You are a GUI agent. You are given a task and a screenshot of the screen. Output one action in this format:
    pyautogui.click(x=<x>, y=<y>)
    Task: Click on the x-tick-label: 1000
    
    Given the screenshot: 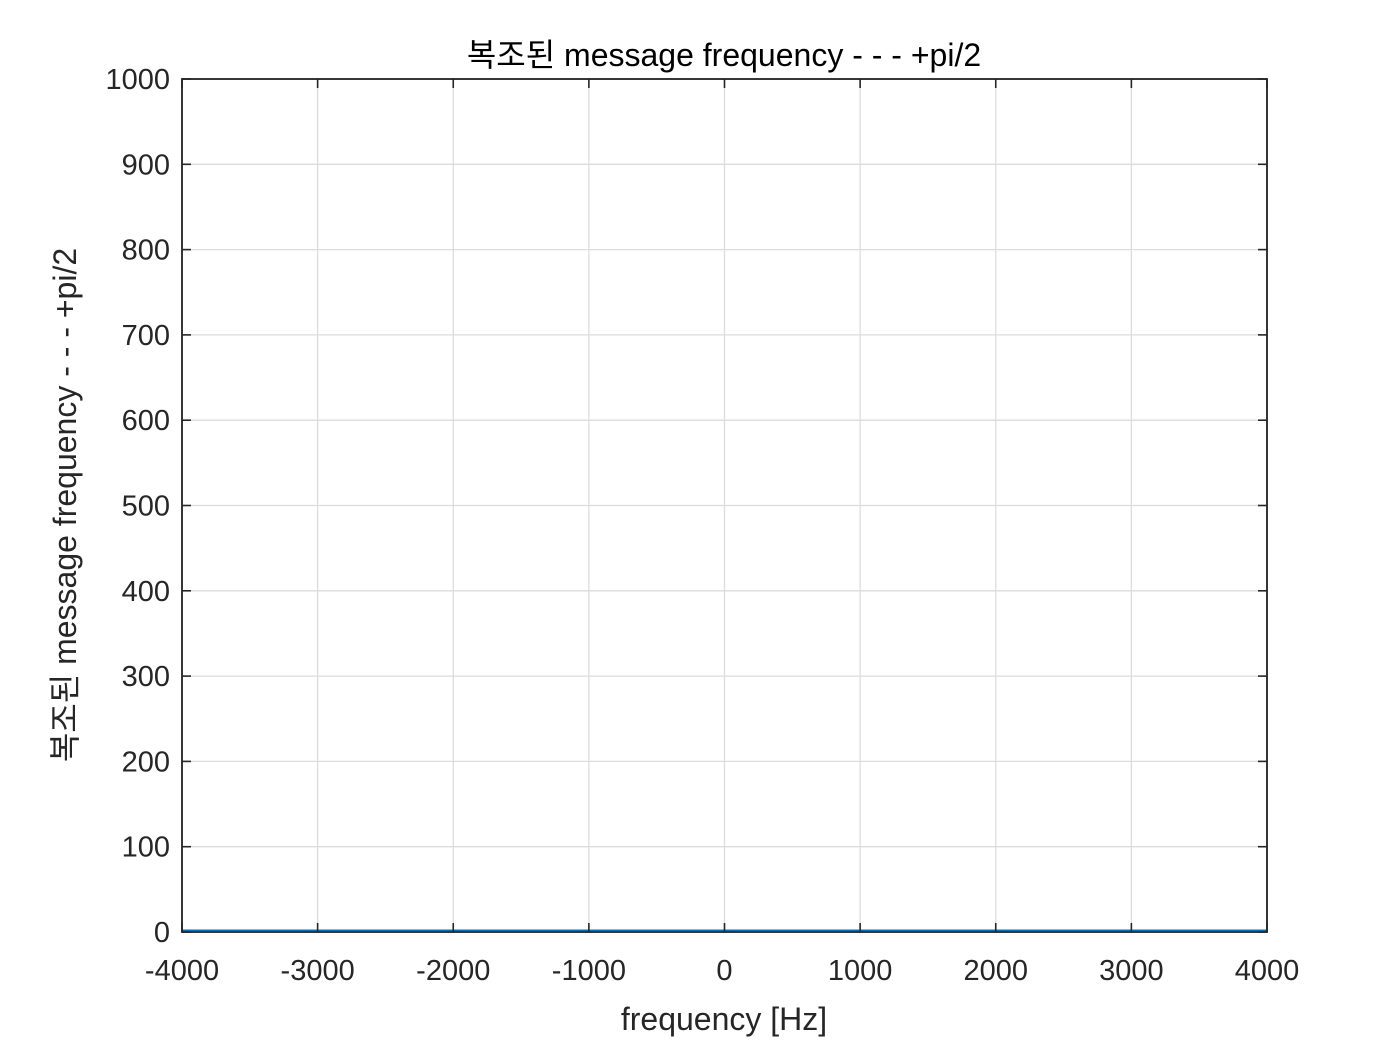 What is the action you would take?
    pyautogui.click(x=860, y=971)
    